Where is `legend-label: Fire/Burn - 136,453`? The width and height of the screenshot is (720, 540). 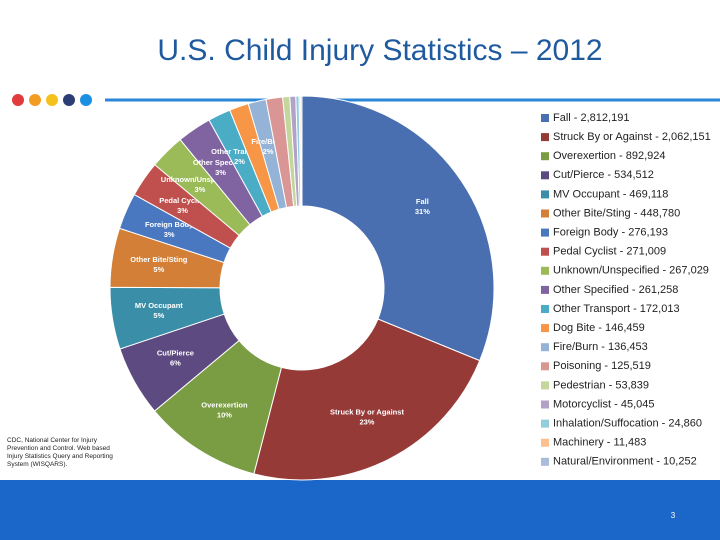 legend-label: Fire/Burn - 136,453 is located at coordinates (600, 347).